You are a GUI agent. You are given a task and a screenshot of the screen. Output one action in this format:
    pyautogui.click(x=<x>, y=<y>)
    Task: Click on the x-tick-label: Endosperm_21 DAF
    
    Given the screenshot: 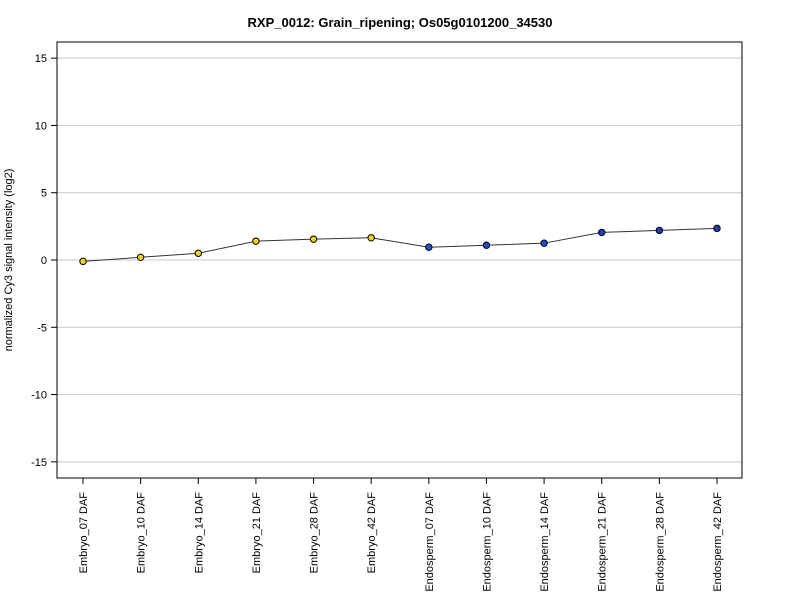 What is the action you would take?
    pyautogui.click(x=603, y=542)
    